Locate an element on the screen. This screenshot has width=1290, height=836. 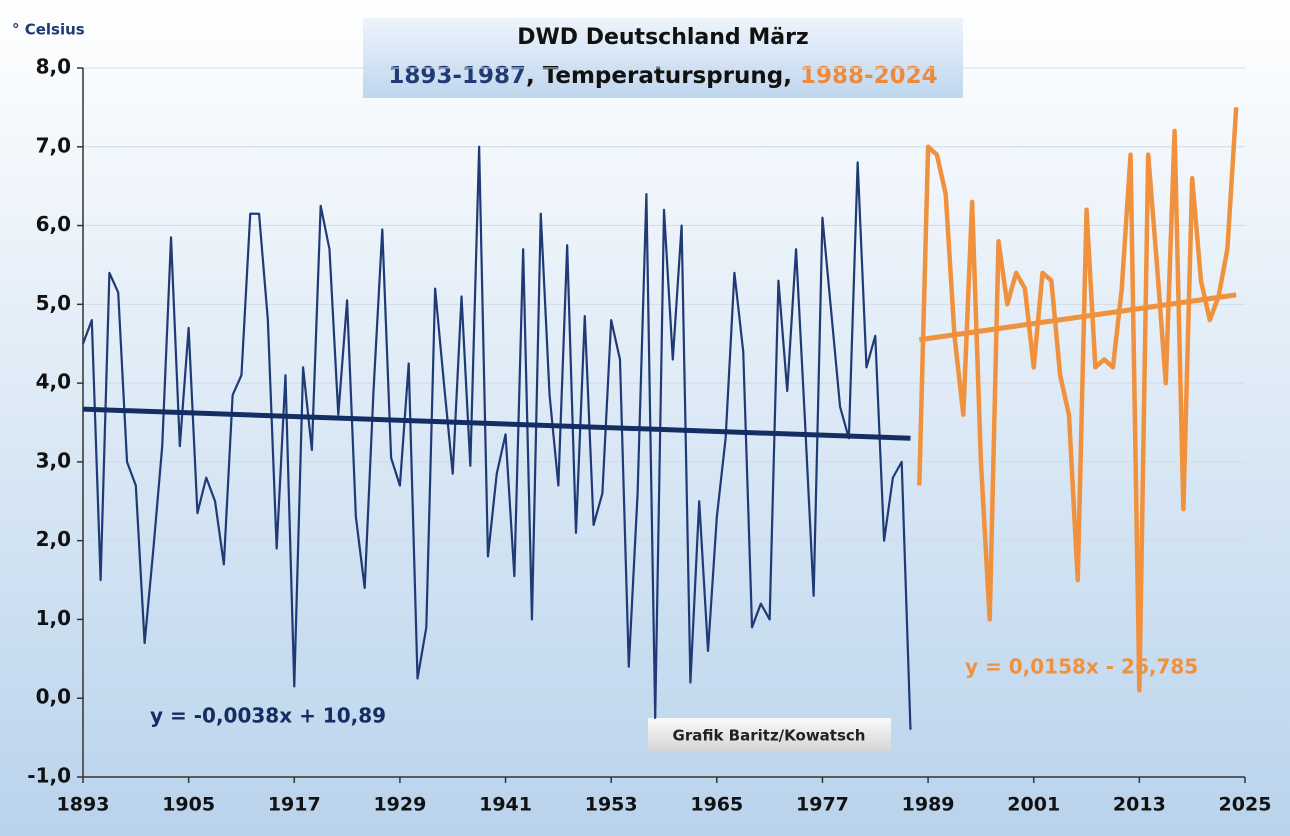
y-tick-label: 3,0 is located at coordinates (53, 460).